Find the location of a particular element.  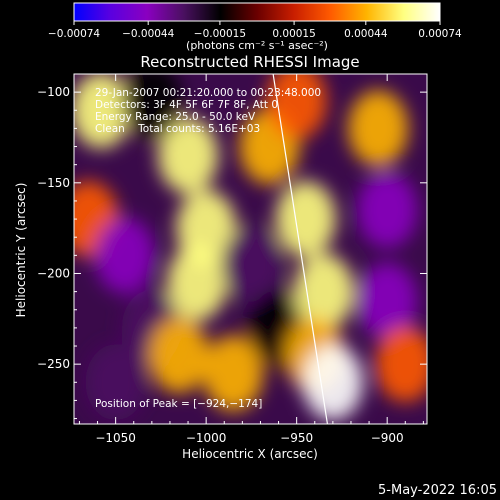

colorbar-tick-label: 0.00074 is located at coordinates (440, 34).